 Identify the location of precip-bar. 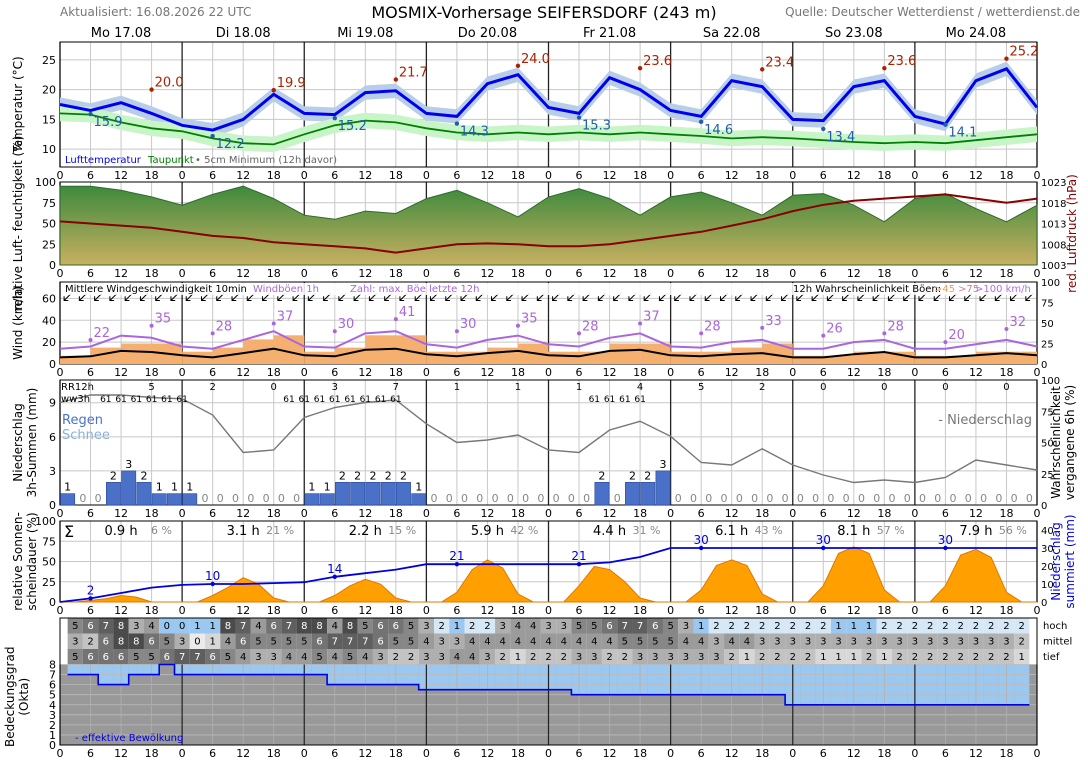
(113, 493).